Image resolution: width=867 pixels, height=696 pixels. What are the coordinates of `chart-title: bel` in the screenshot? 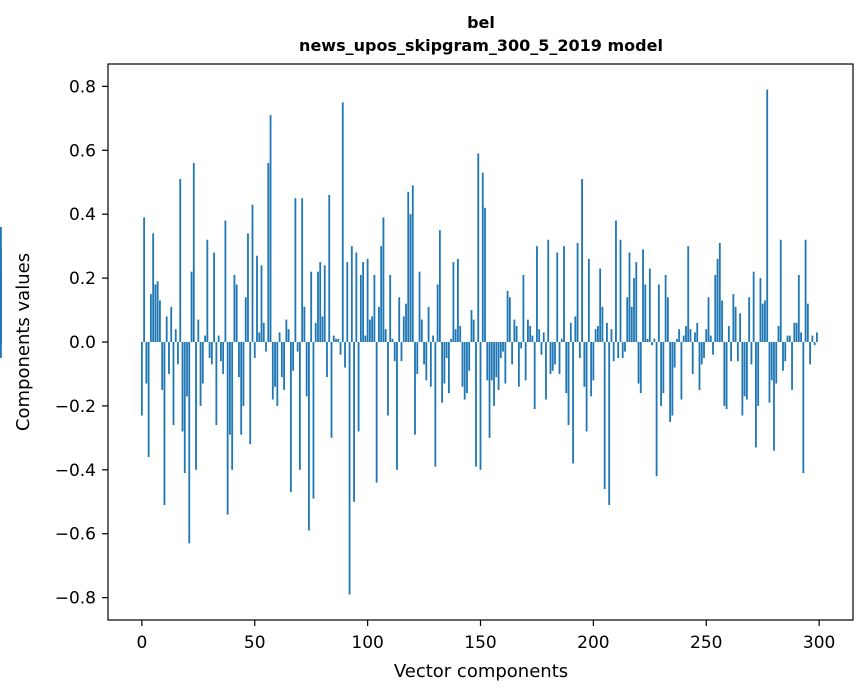 It's located at (481, 22).